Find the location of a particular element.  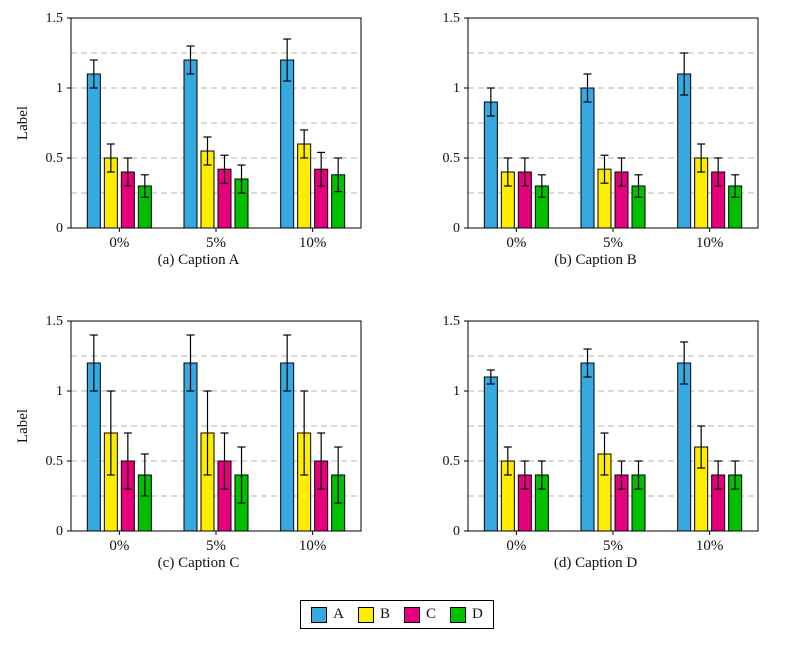

chart-d-plot: 0 0.5 1 1.5 0% 5% 10% is located at coordinates (600, 432).